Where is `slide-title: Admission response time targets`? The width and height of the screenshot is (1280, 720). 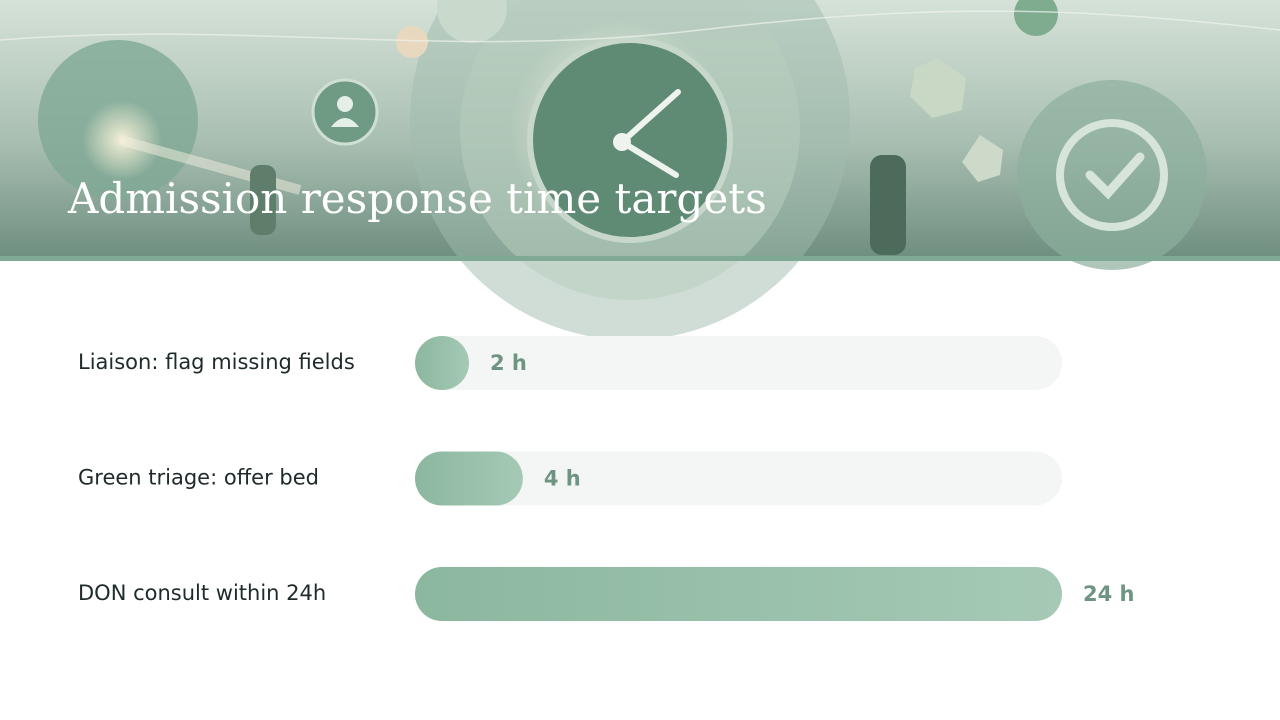
slide-title: Admission response time targets is located at coordinates (417, 198).